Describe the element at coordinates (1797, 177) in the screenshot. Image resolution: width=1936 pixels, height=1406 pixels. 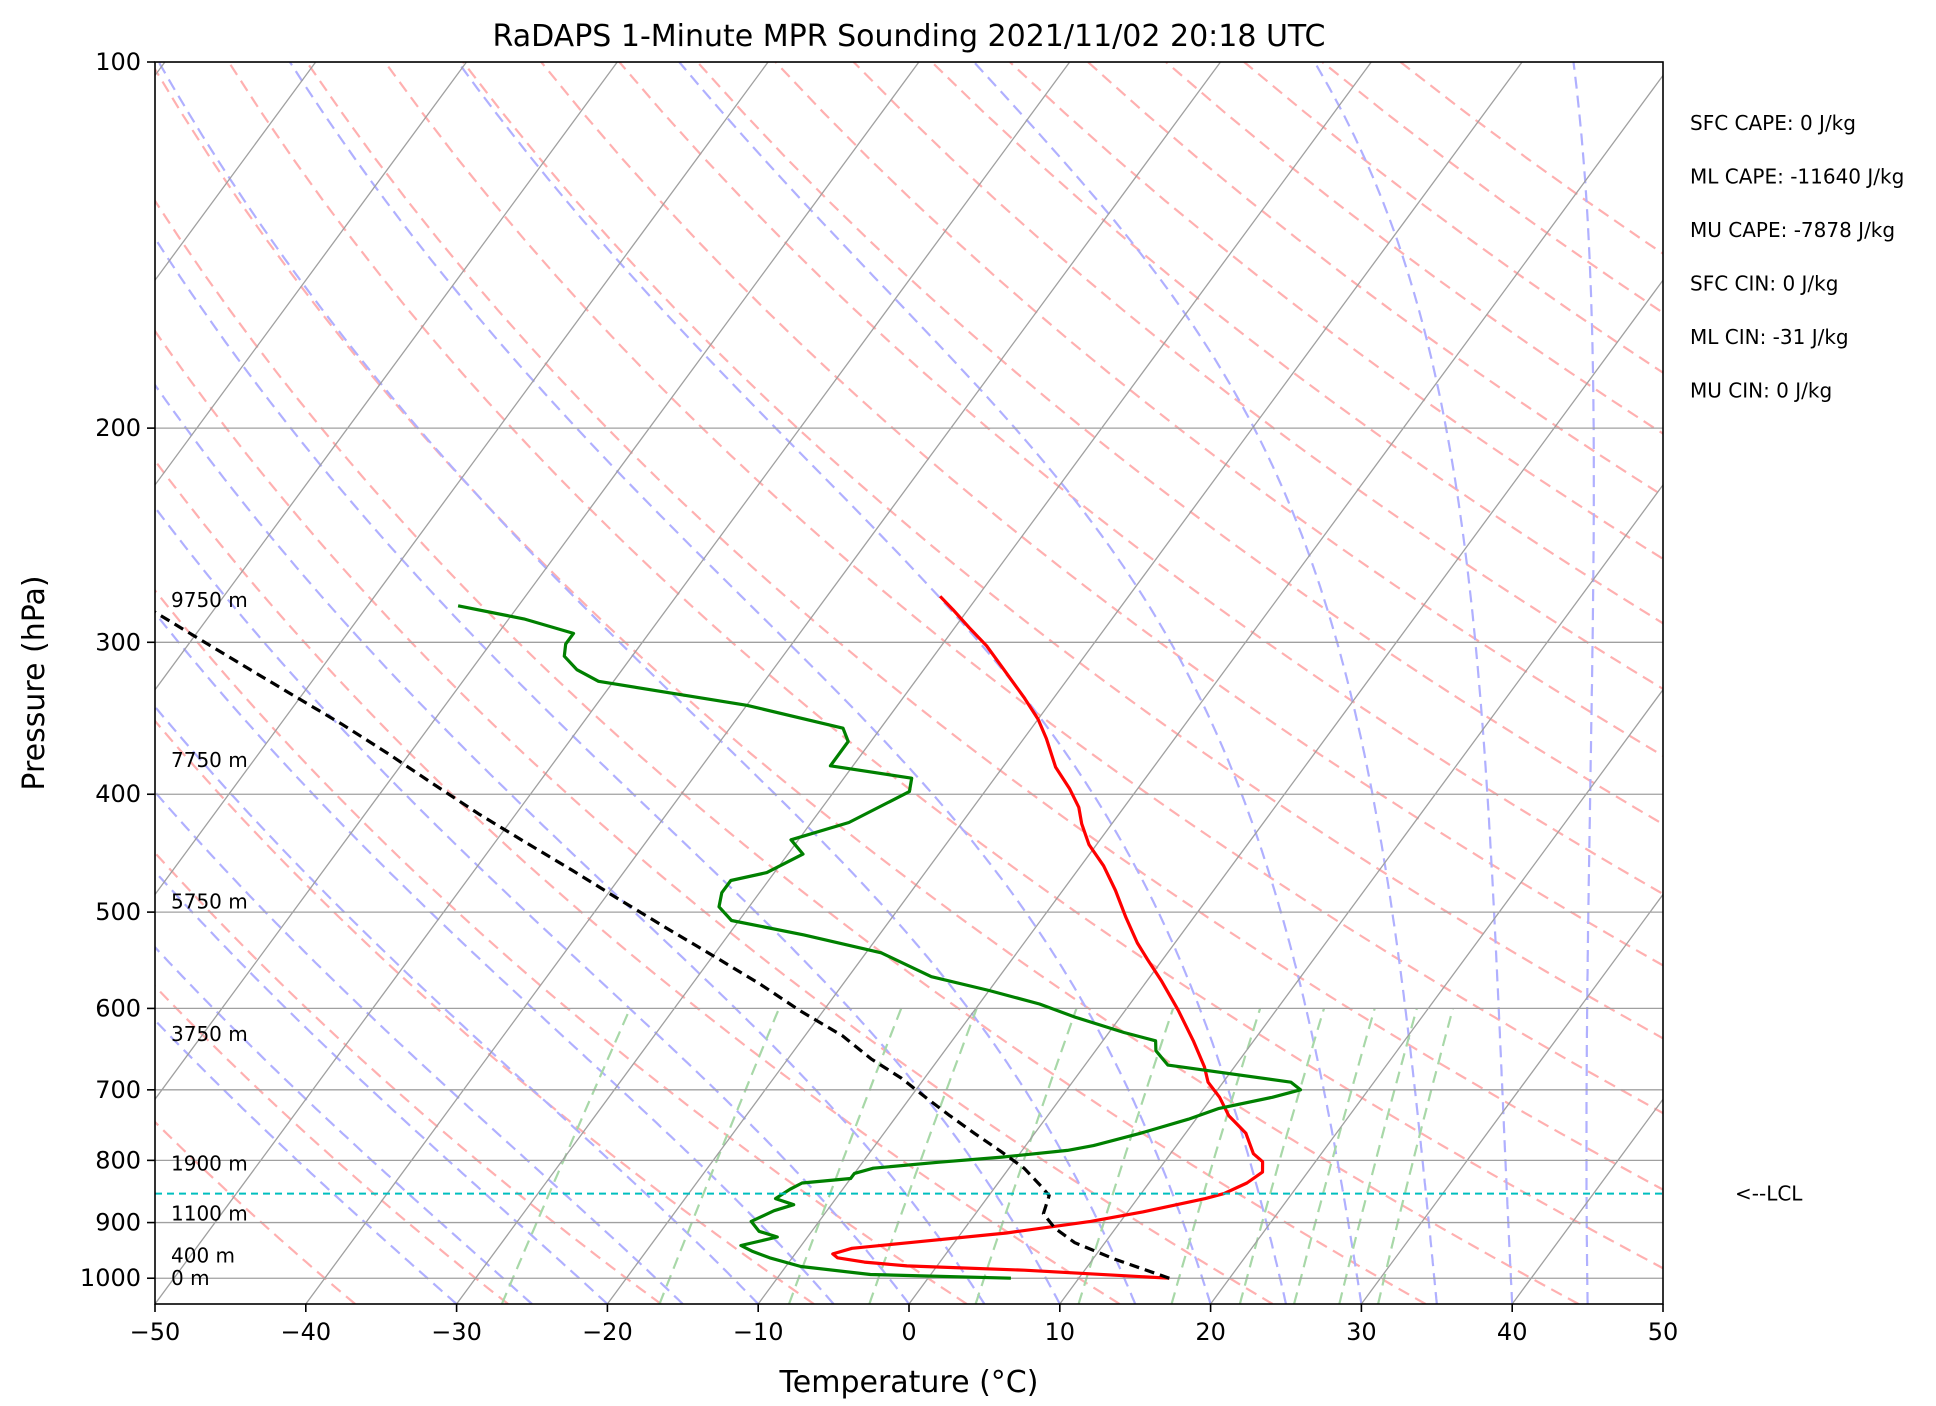
I see `index-line: ML CAPE: -11640 J/kg` at that location.